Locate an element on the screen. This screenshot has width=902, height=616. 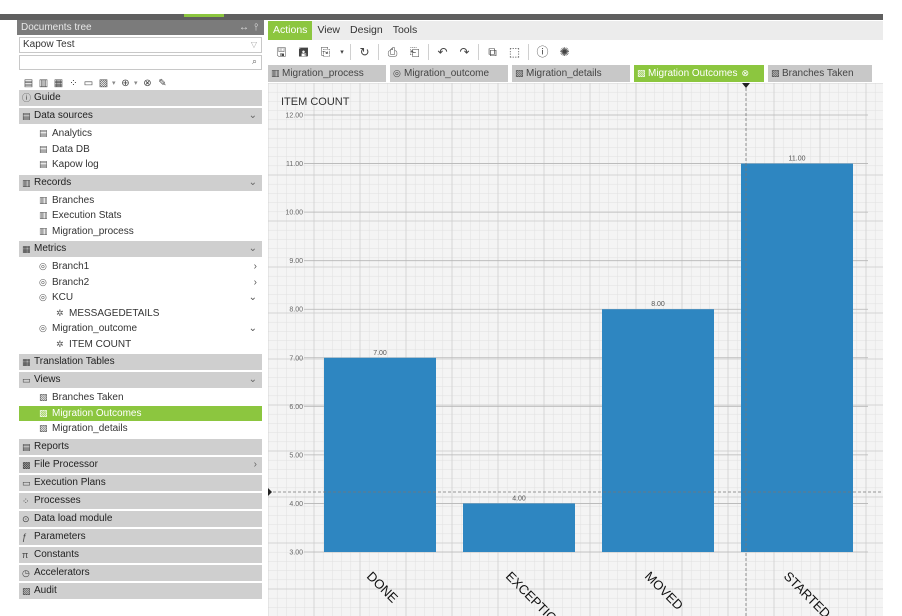
section-constants: π Constants is located at coordinates (140, 554).